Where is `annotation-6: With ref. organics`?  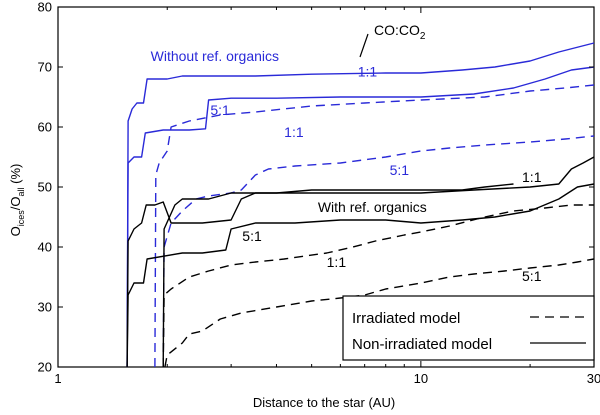 annotation-6: With ref. organics is located at coordinates (372, 207).